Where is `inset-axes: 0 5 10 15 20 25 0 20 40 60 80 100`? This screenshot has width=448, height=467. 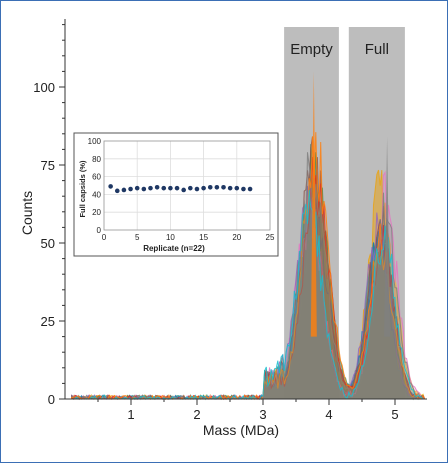
inset-axes: 0 5 10 15 20 25 0 20 40 60 80 100 is located at coordinates (181, 189).